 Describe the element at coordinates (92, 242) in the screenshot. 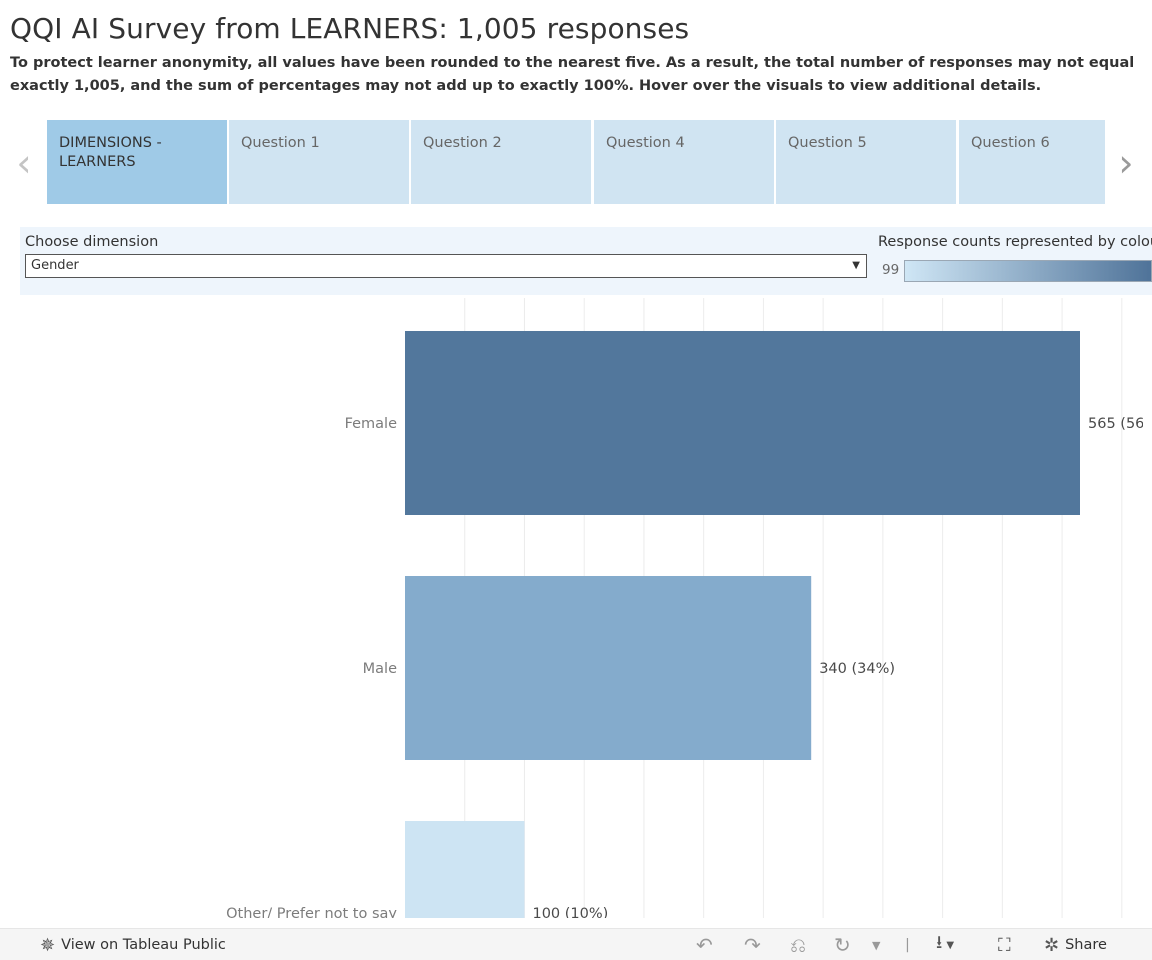

I see `filter-label: Choose dimension` at that location.